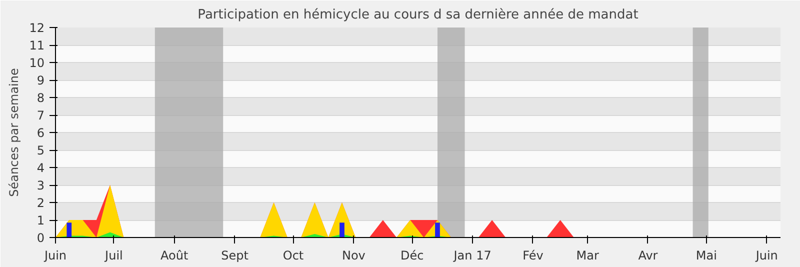 This screenshot has width=800, height=267. I want to click on y-tick-label: 11, so click(37, 45).